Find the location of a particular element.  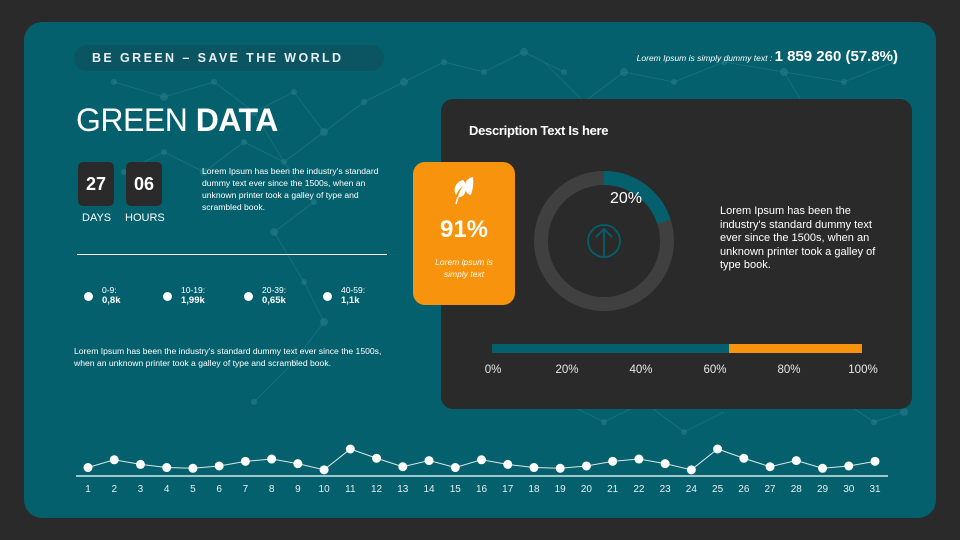

x-axis-label: 4 is located at coordinates (166, 489).